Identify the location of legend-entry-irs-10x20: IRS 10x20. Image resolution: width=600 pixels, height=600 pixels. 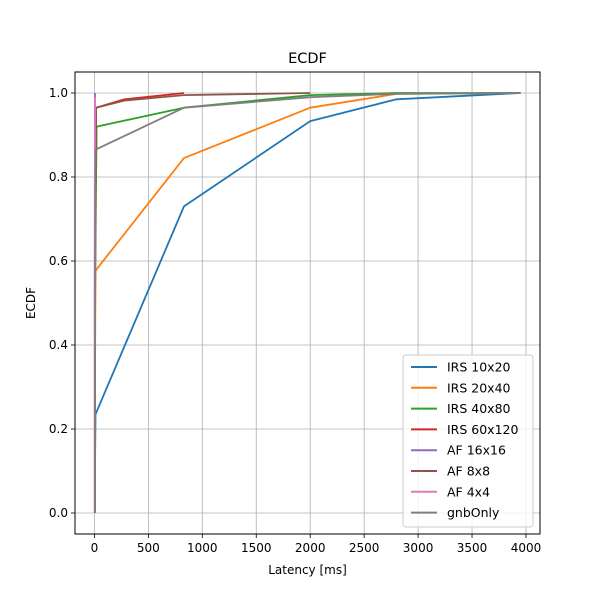
(461, 367).